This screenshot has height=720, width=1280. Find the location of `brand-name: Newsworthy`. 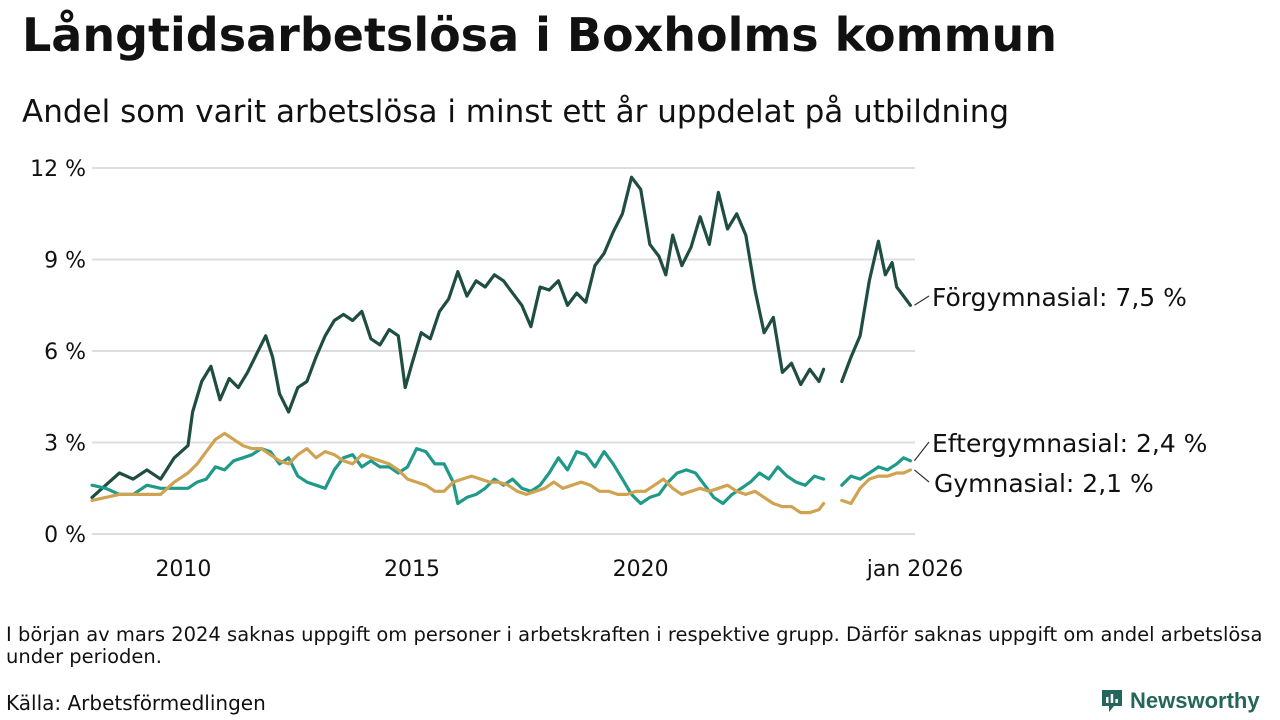

brand-name: Newsworthy is located at coordinates (1195, 700).